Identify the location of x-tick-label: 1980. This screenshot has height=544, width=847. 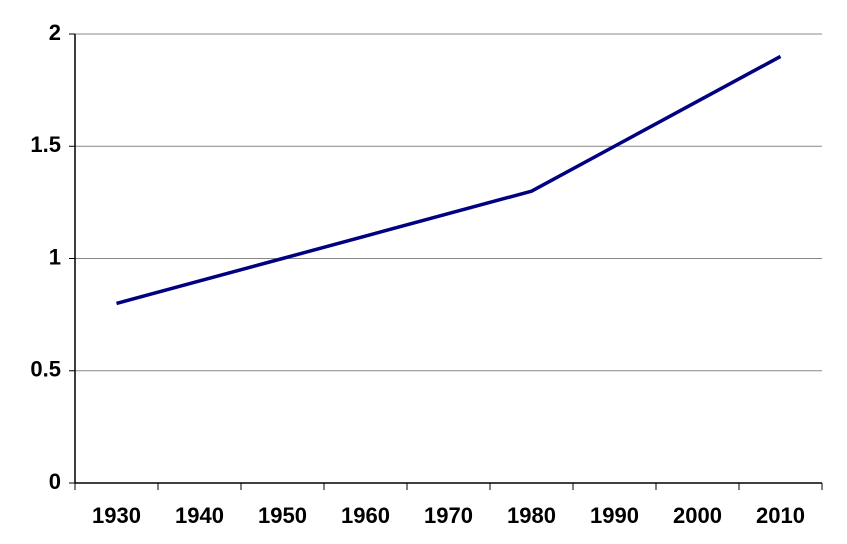
(531, 515).